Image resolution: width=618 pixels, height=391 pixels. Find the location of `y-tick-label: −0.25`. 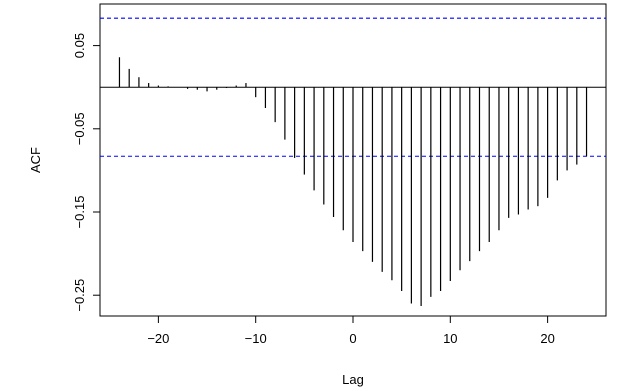

y-tick-label: −0.25 is located at coordinates (79, 295).